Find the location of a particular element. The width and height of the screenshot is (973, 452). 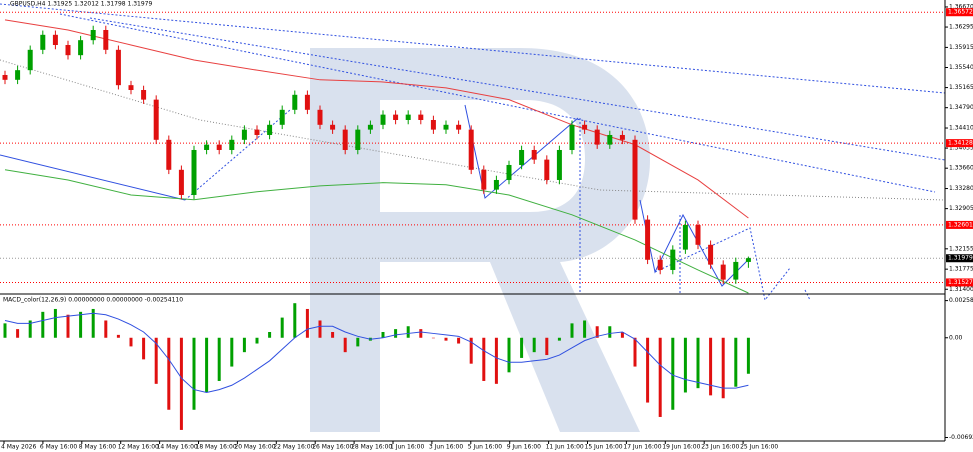

level-label: 1.34128 is located at coordinates (960, 143).